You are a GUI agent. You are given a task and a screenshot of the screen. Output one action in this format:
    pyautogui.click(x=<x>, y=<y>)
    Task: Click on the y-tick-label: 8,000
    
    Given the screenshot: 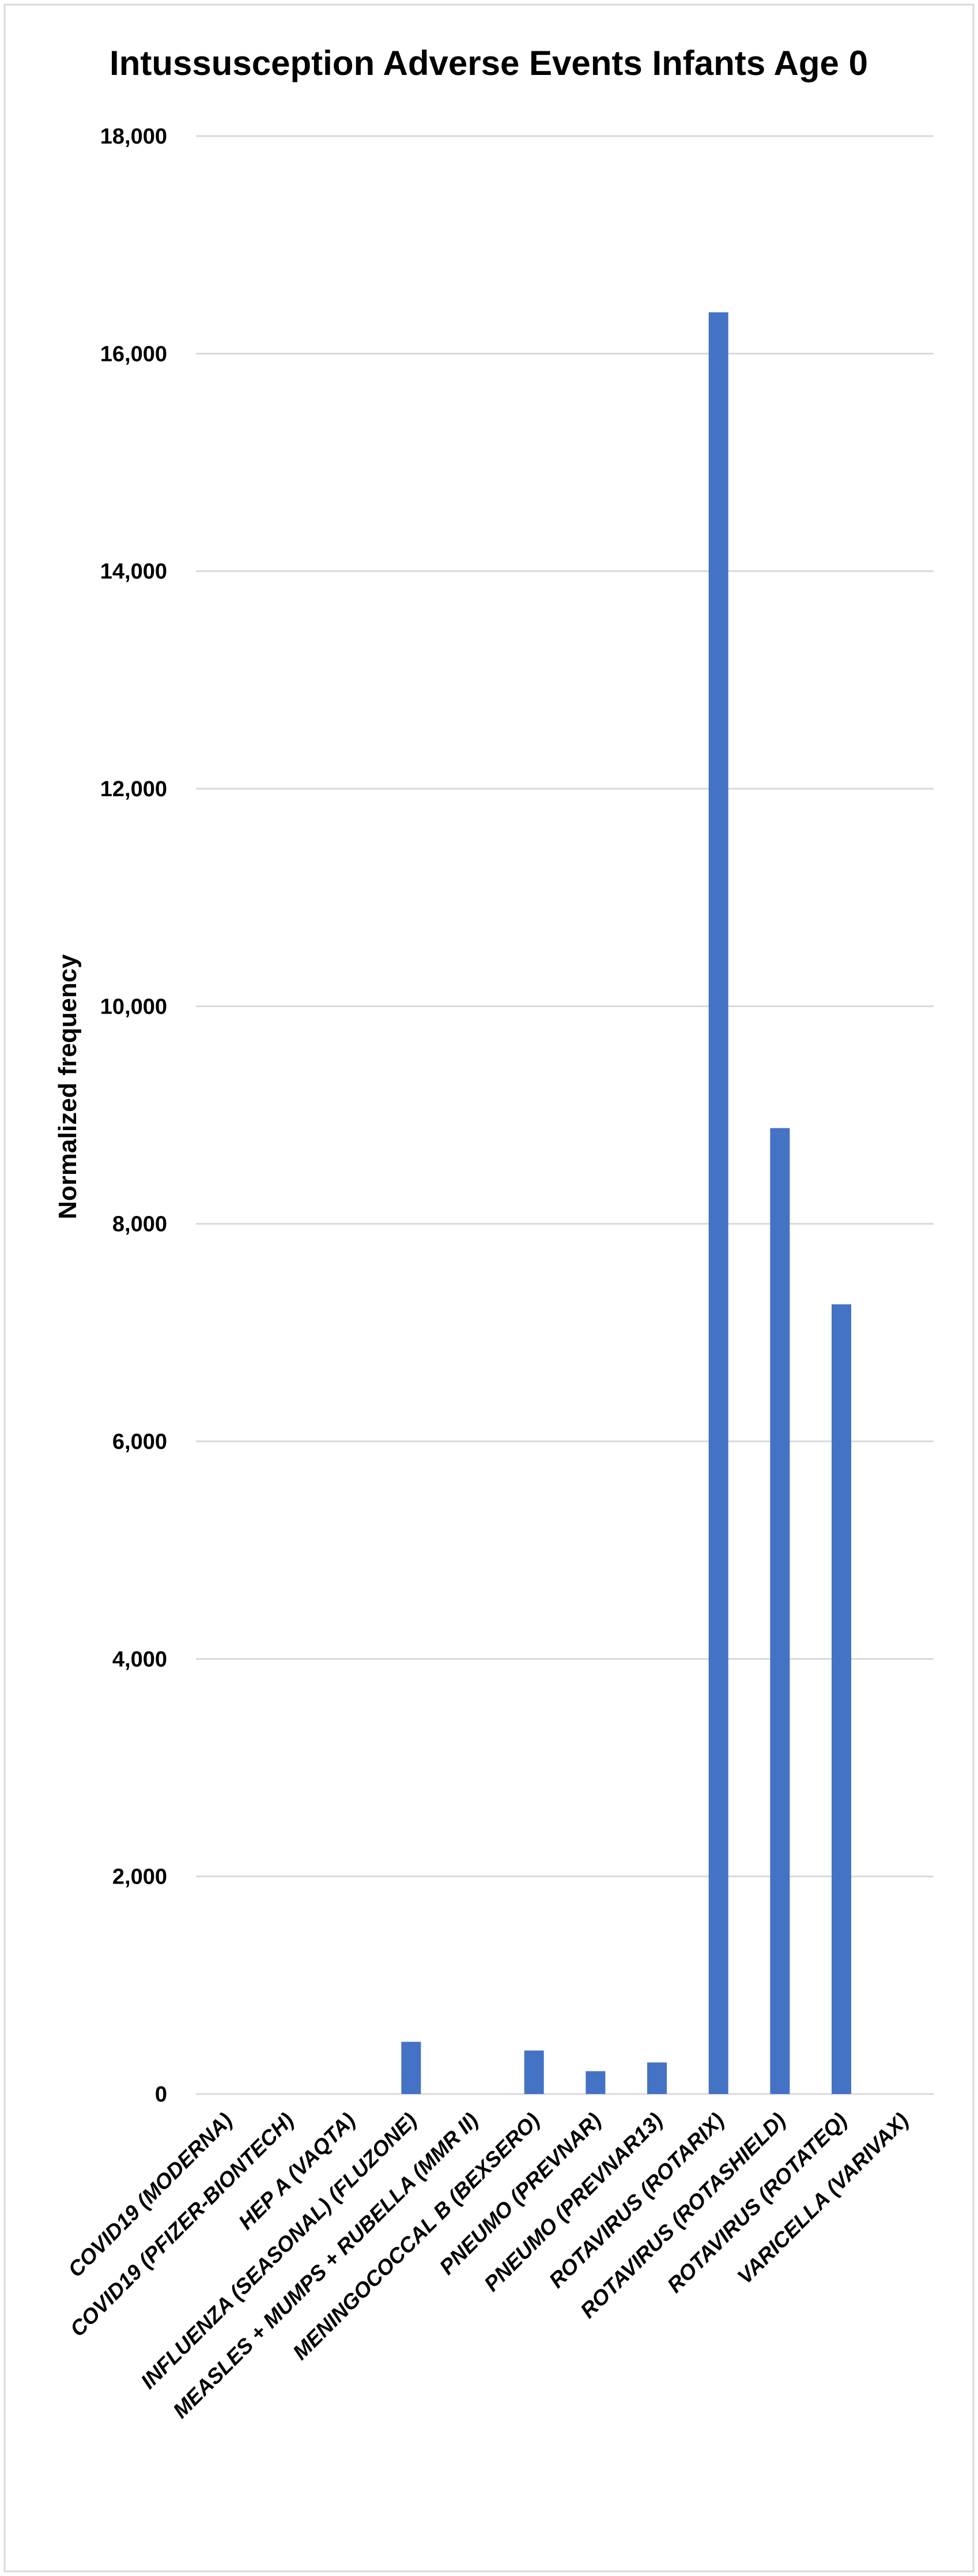 What is the action you would take?
    pyautogui.click(x=139, y=1224)
    